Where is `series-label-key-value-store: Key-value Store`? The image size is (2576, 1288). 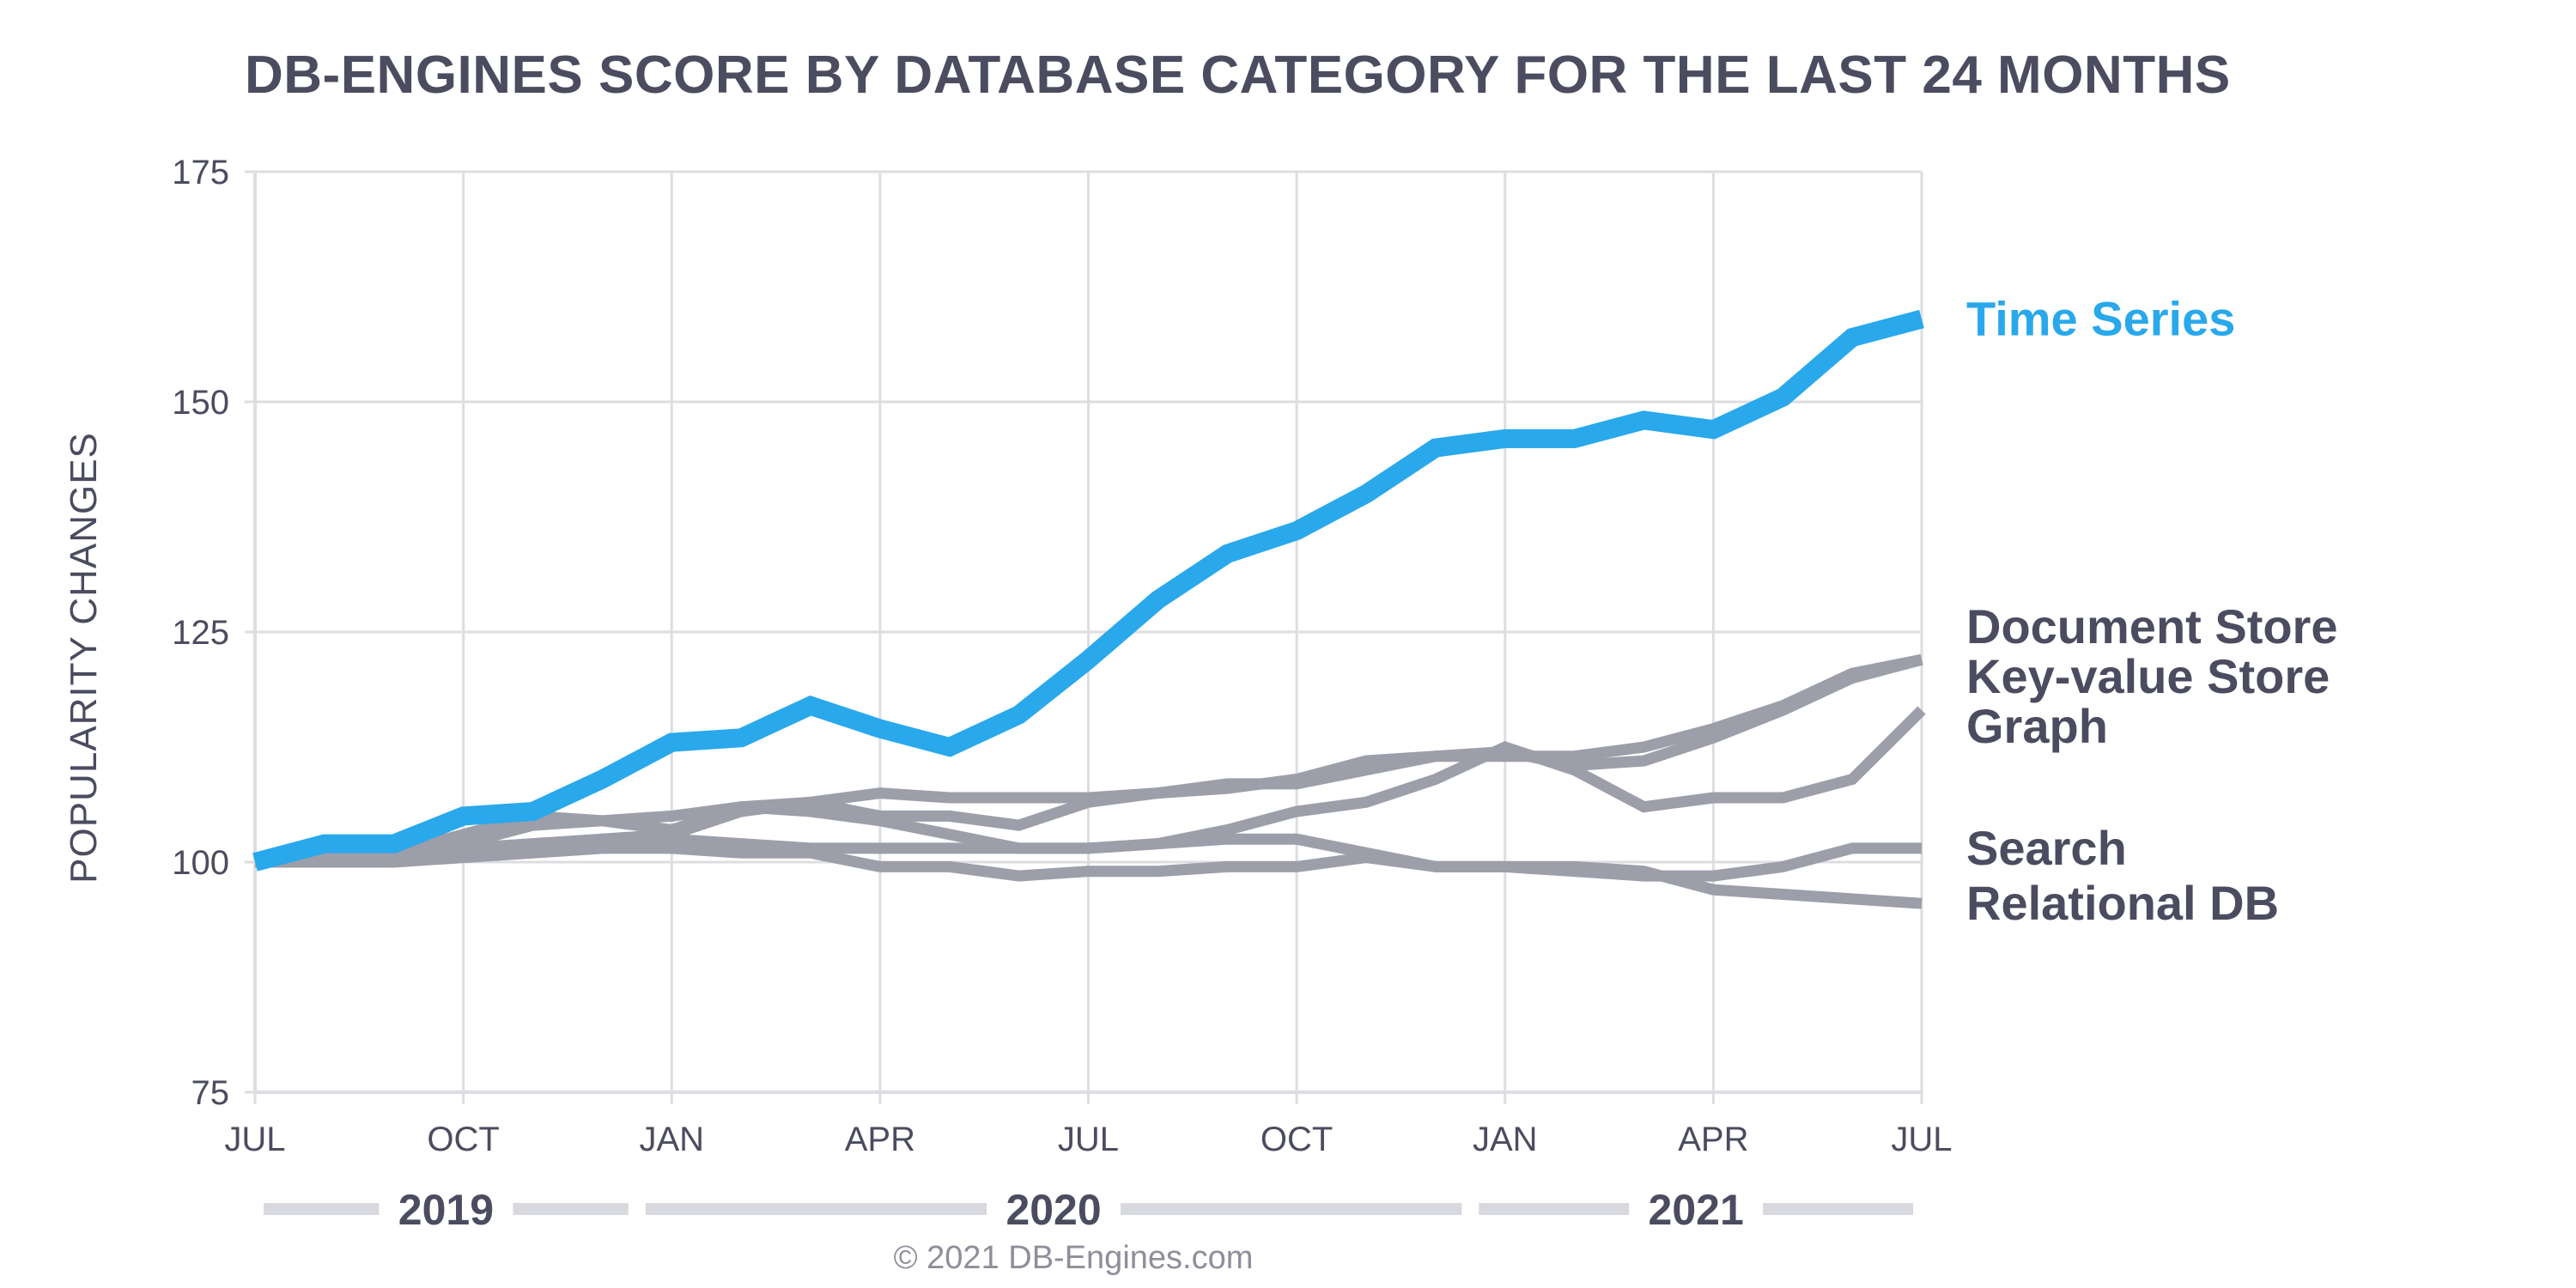 series-label-key-value-store: Key-value Store is located at coordinates (2148, 676).